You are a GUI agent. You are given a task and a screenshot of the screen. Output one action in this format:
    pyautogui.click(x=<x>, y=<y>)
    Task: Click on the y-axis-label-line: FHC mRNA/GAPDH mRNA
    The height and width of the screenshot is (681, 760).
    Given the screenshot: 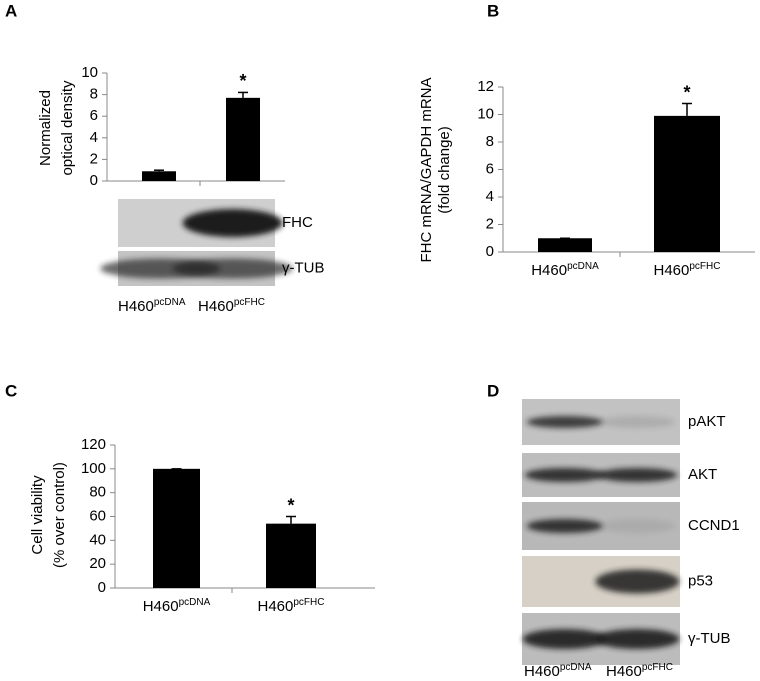 What is the action you would take?
    pyautogui.click(x=426, y=169)
    